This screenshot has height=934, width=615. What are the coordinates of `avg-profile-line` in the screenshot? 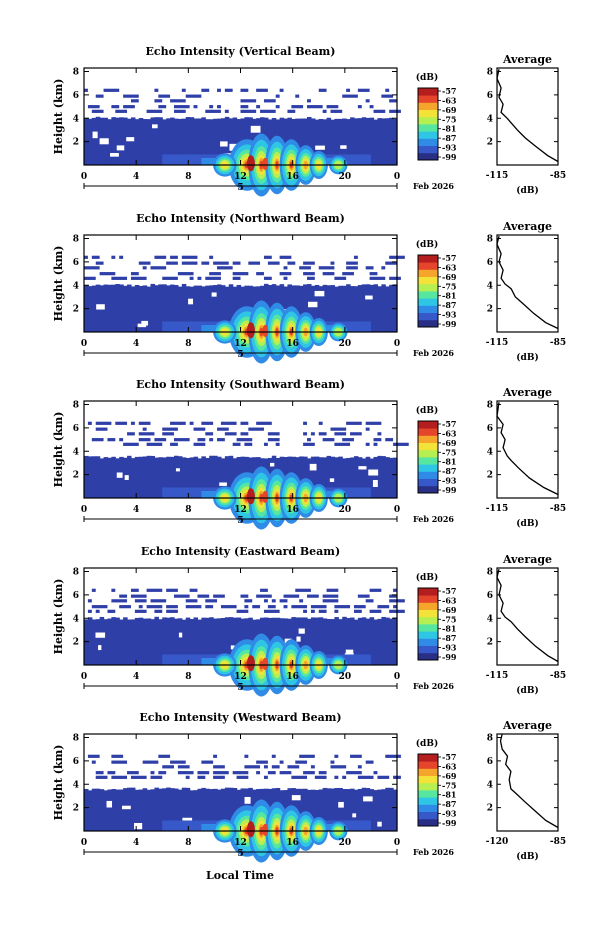 It's located at (530, 781).